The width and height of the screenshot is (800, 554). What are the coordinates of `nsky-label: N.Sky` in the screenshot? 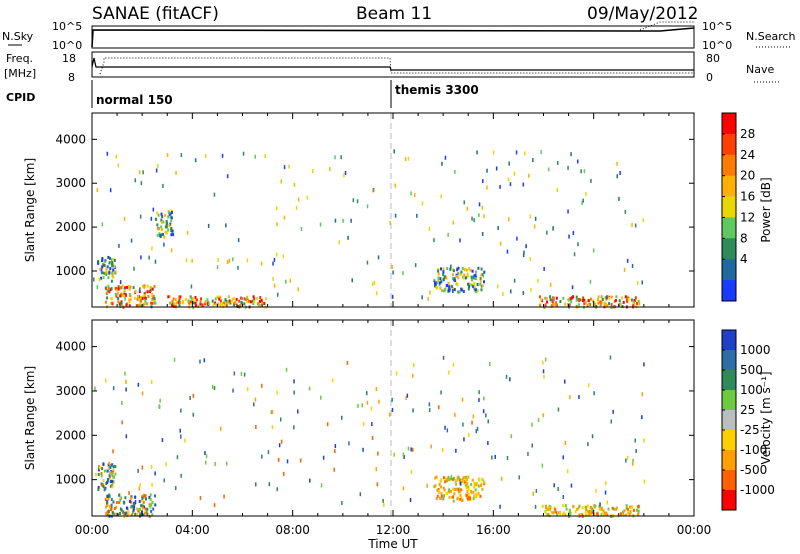 It's located at (18, 36).